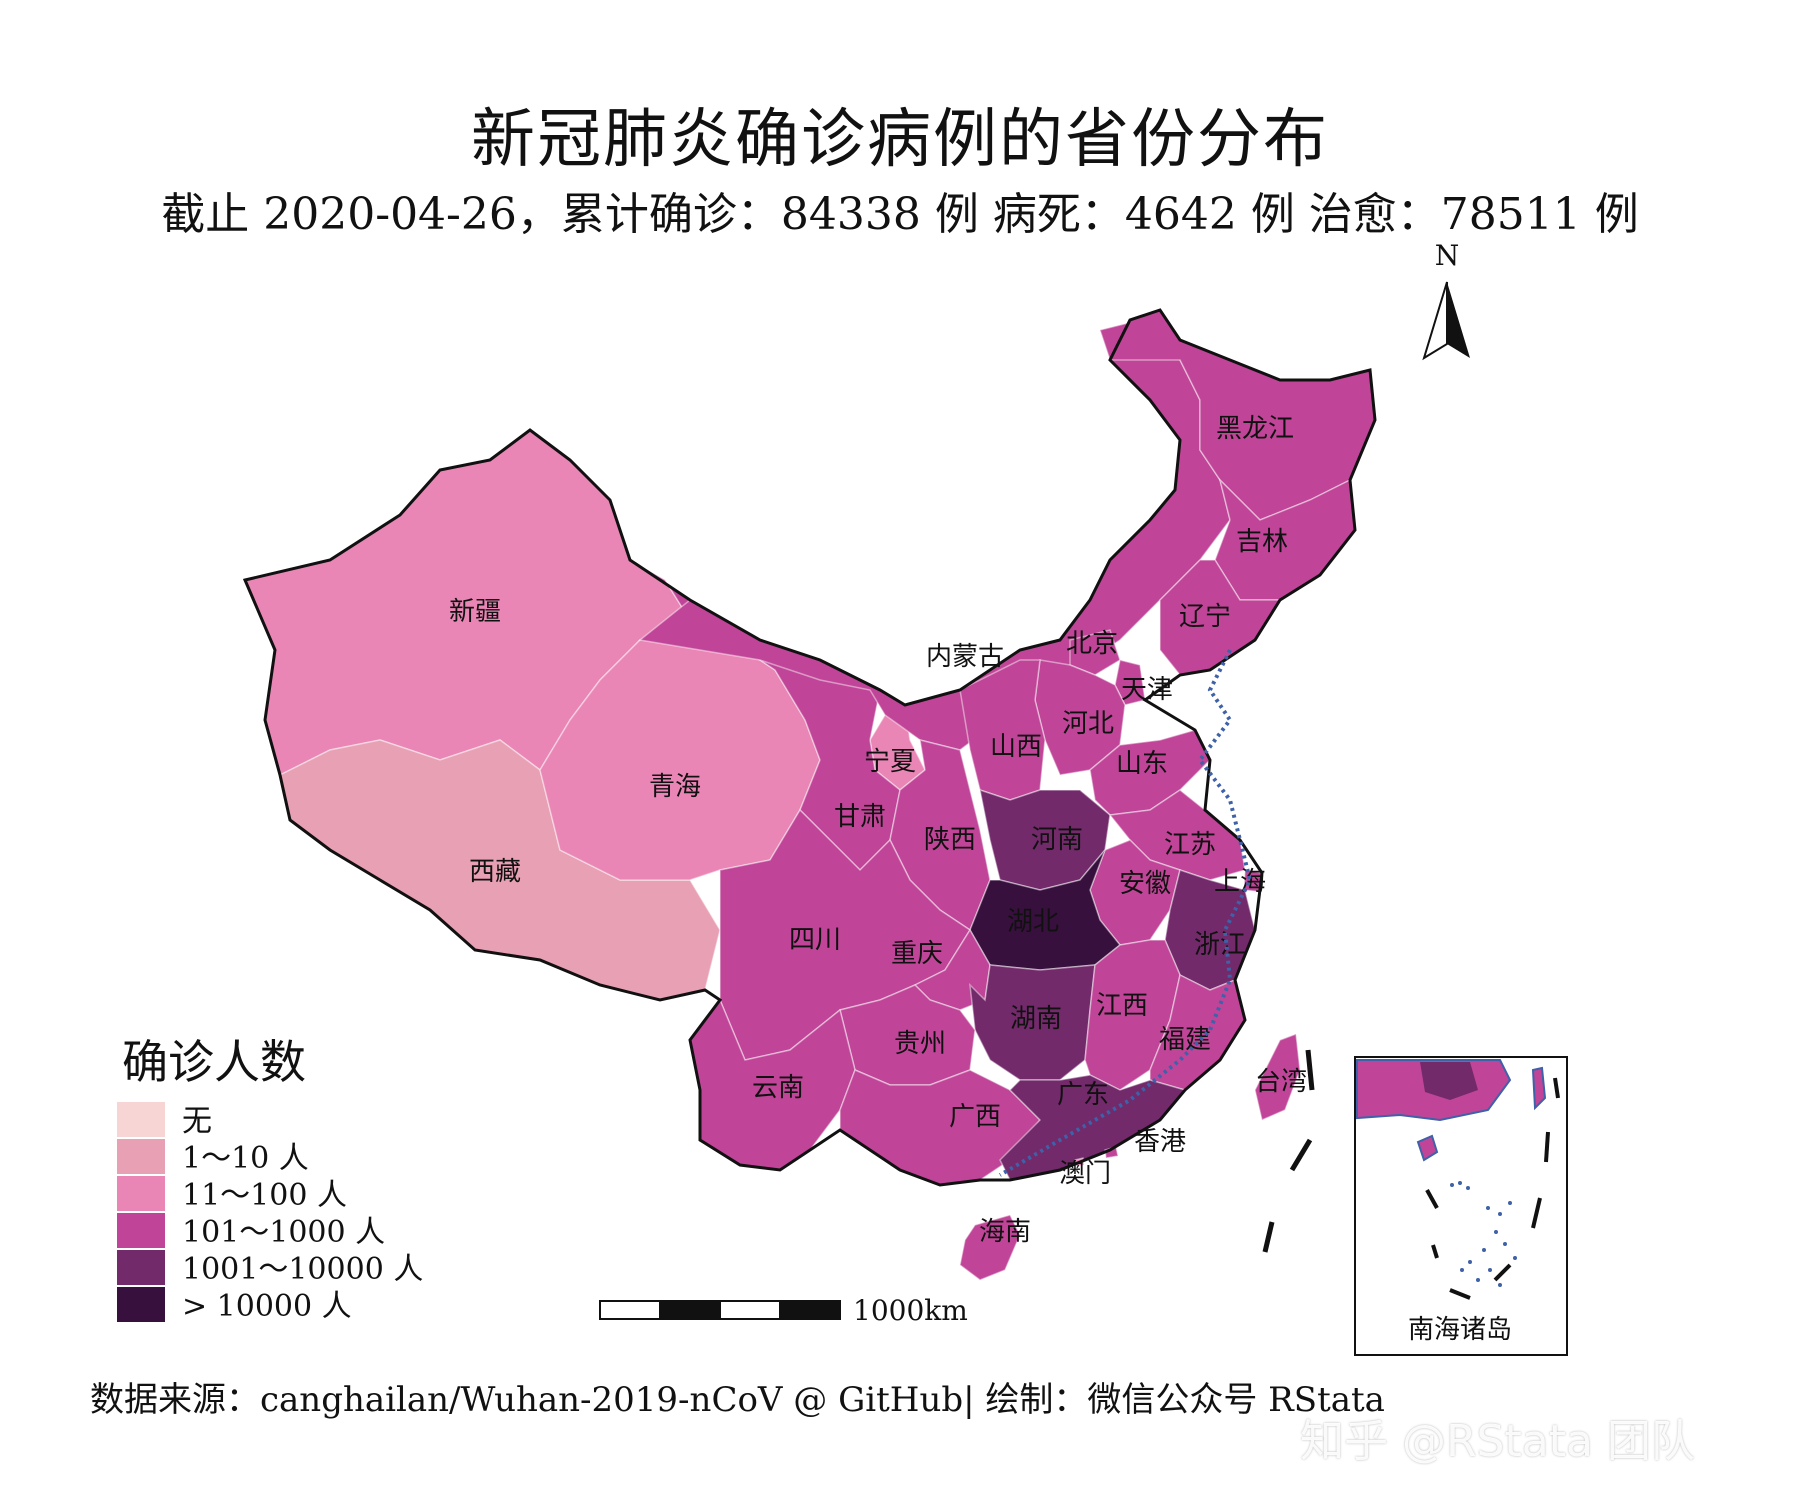 This screenshot has width=1800, height=1494. Describe the element at coordinates (1002, 730) in the screenshot. I see `province-e5b1b1e8a5bf-region` at that location.